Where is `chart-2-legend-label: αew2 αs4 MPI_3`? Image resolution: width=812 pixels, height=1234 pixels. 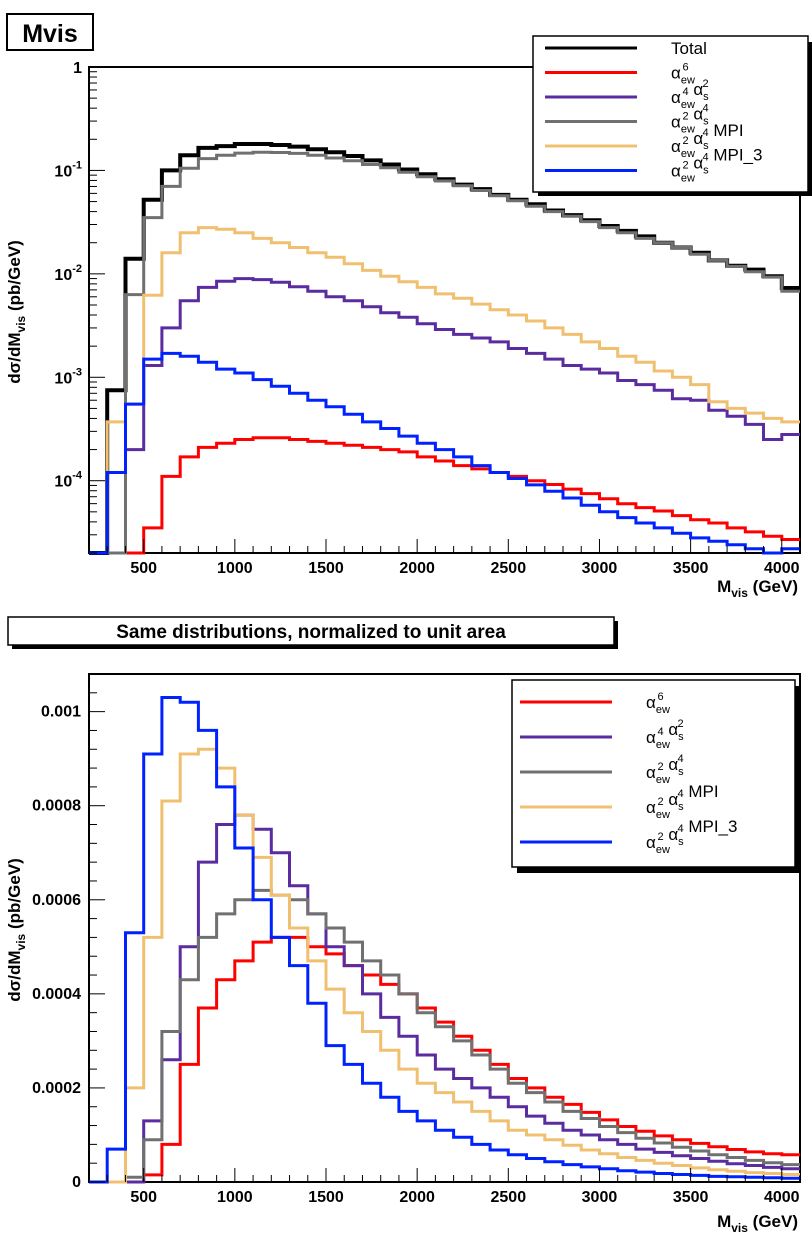 chart-2-legend-label: αew2 αs4 MPI_3 is located at coordinates (691, 836).